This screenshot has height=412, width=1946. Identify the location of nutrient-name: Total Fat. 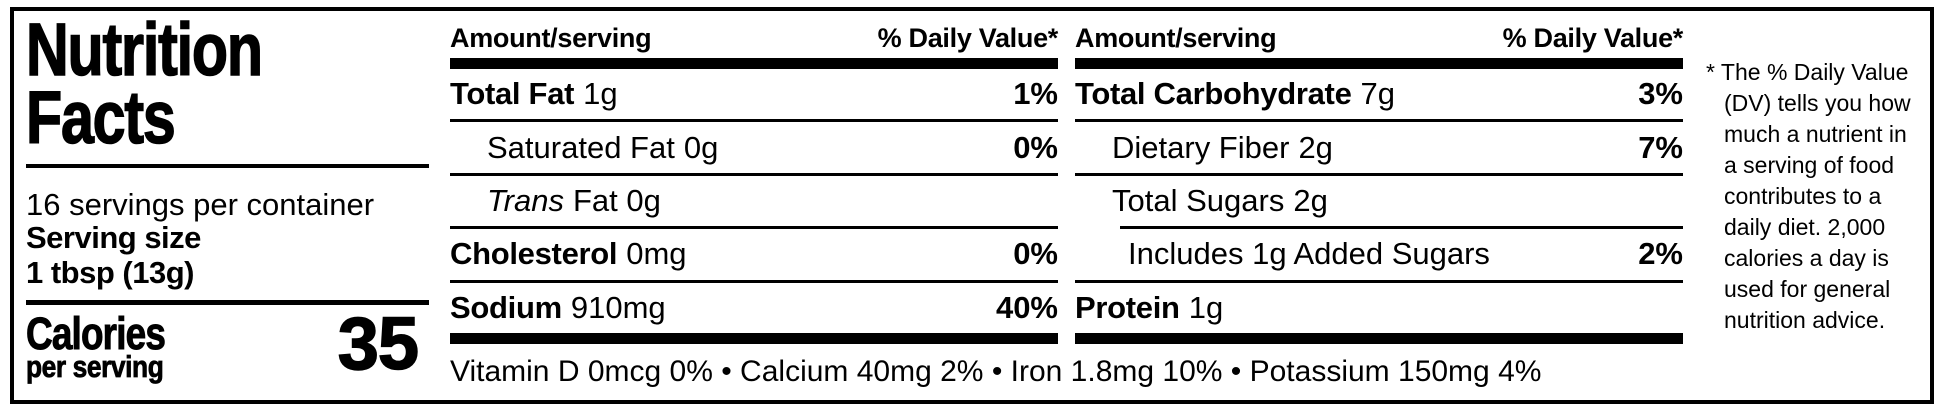
(512, 94).